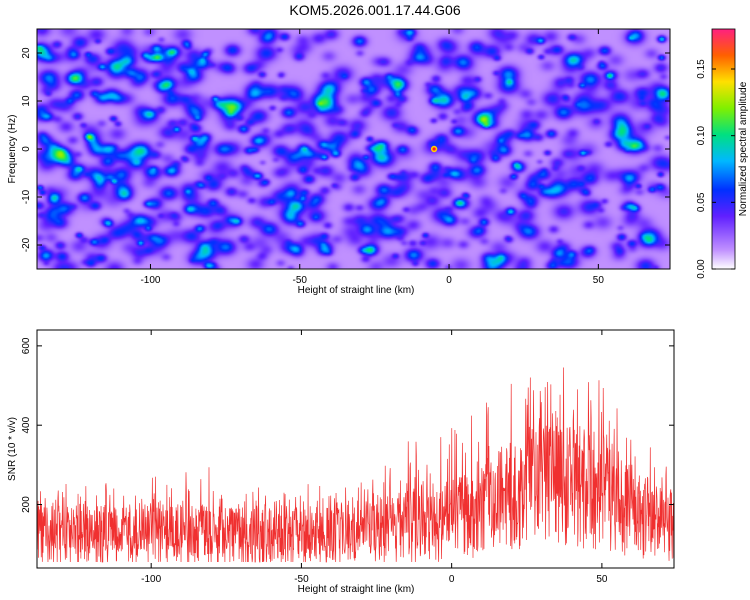 The image size is (750, 600). I want to click on heatmap-x-tick-label: 0, so click(449, 280).